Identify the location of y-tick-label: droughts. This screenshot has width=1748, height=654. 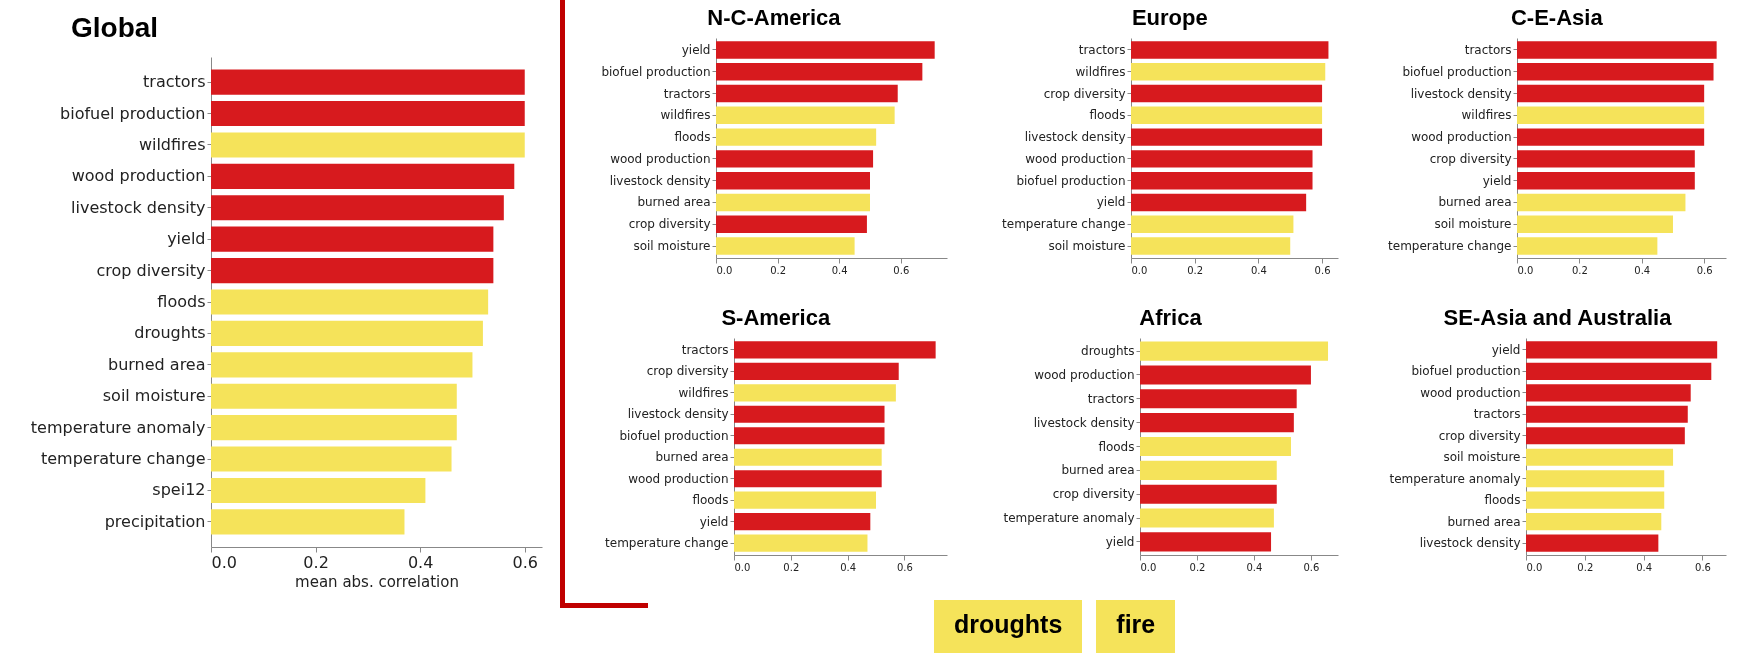
(170, 333).